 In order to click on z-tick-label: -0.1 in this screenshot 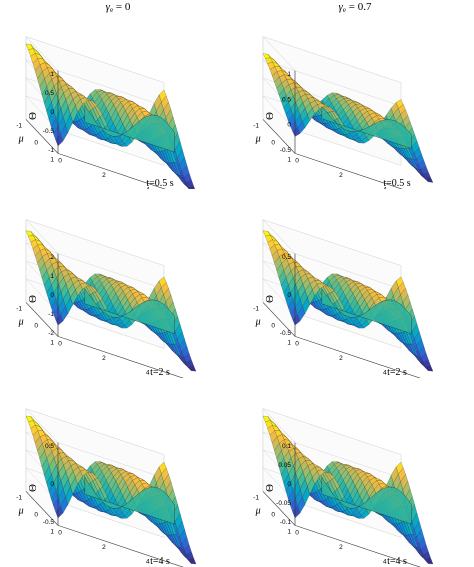, I will do `click(286, 522)`.